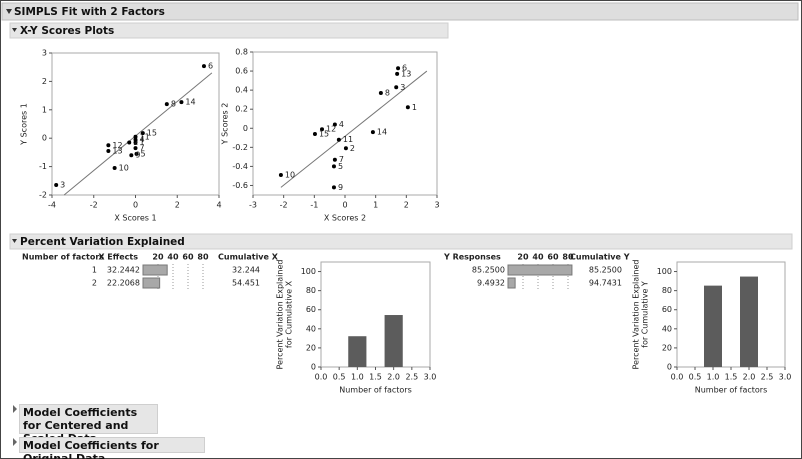 The height and width of the screenshot is (459, 802). Describe the element at coordinates (124, 168) in the screenshot. I see `point-label: 10` at that location.